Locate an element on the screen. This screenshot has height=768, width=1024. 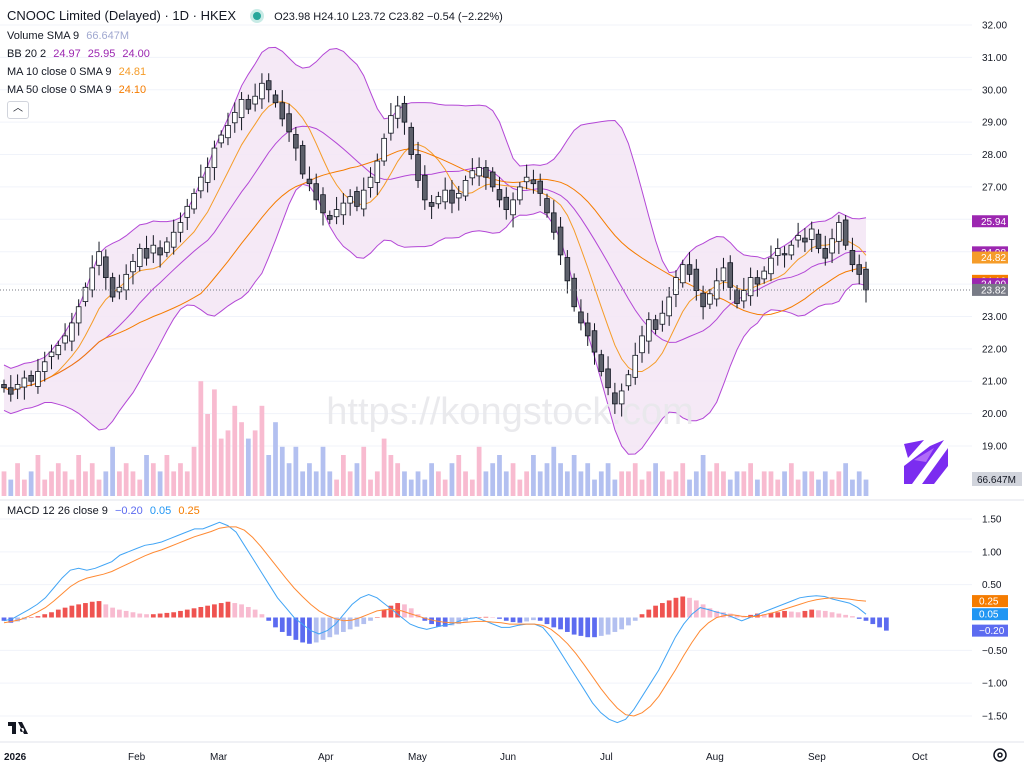
bb-legend: BB 20 2 24.97 25.95 24.00 is located at coordinates (78, 54).